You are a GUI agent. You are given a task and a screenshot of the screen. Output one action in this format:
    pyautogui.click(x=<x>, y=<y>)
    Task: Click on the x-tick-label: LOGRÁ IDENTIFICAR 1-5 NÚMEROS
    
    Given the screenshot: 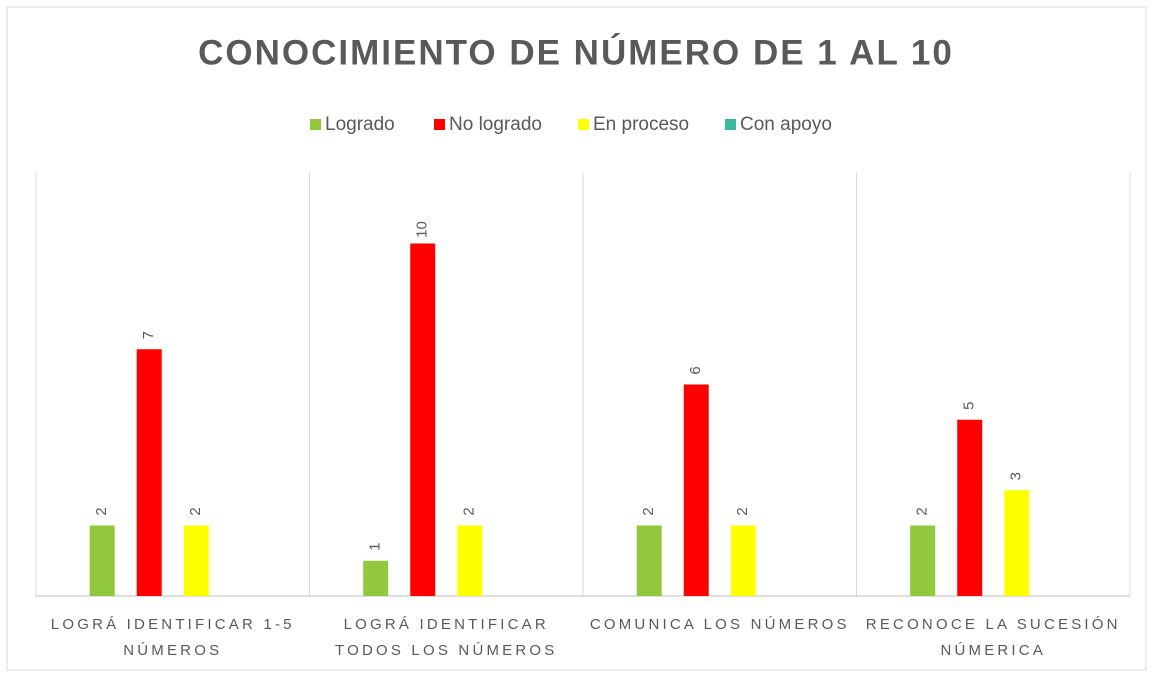 What is the action you would take?
    pyautogui.click(x=172, y=637)
    